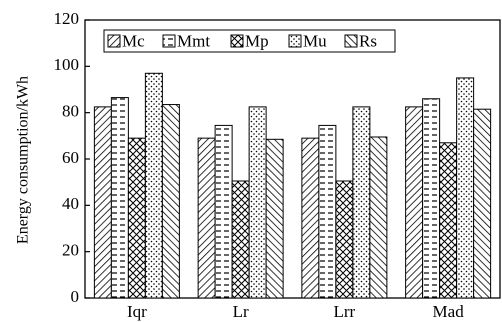 The width and height of the screenshot is (502, 322). Describe the element at coordinates (70, 250) in the screenshot. I see `y-tick-label: 20` at that location.